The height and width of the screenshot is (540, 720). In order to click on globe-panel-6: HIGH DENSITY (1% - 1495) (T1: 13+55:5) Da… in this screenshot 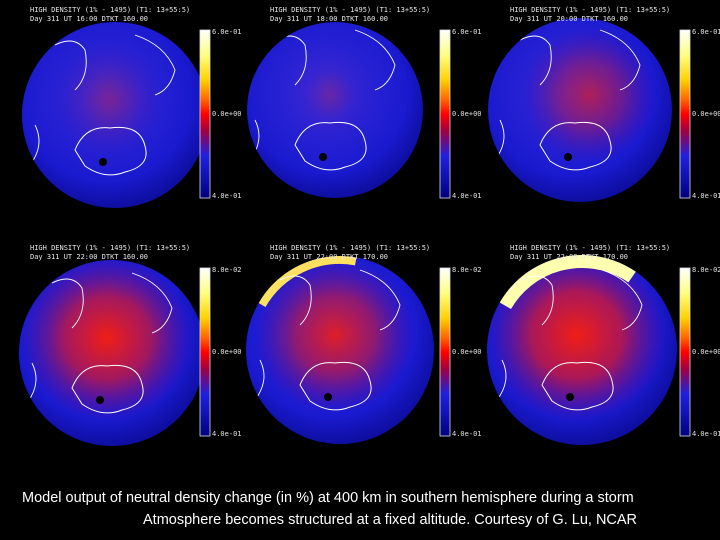, I will do `click(600, 358)`.